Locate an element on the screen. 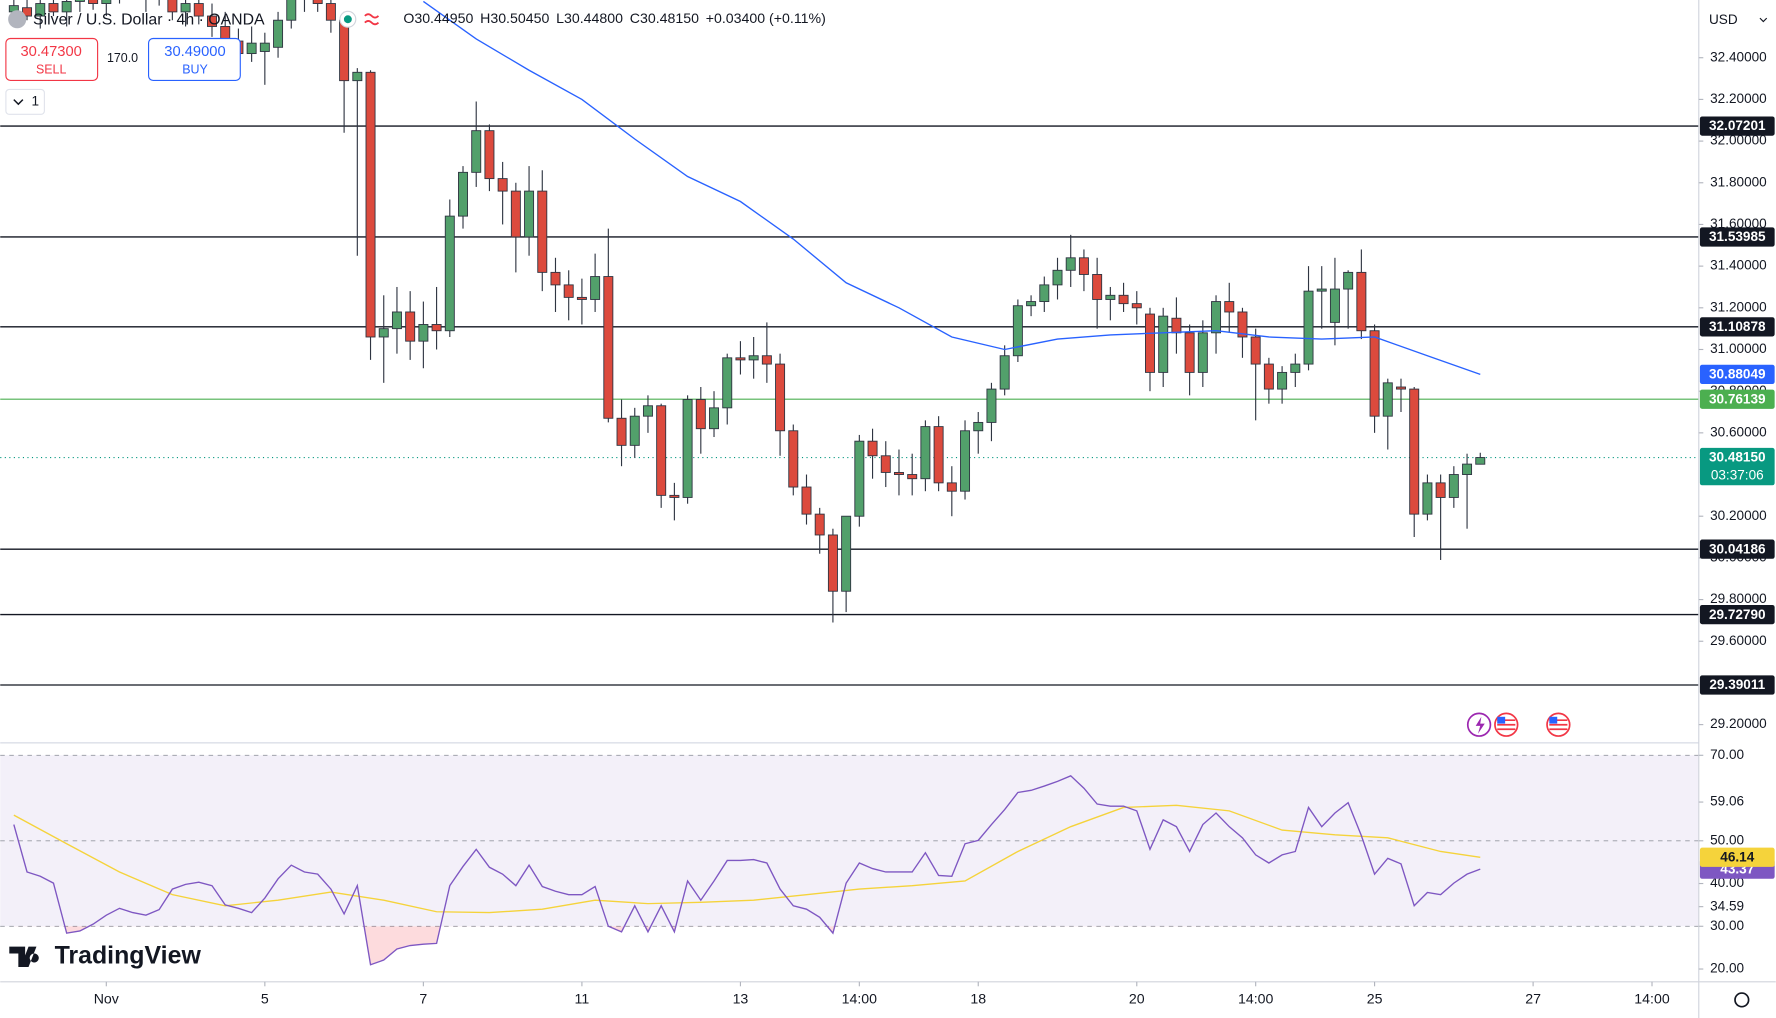 The width and height of the screenshot is (1776, 1018). rsi-last-label-box is located at coordinates (1737, 857).